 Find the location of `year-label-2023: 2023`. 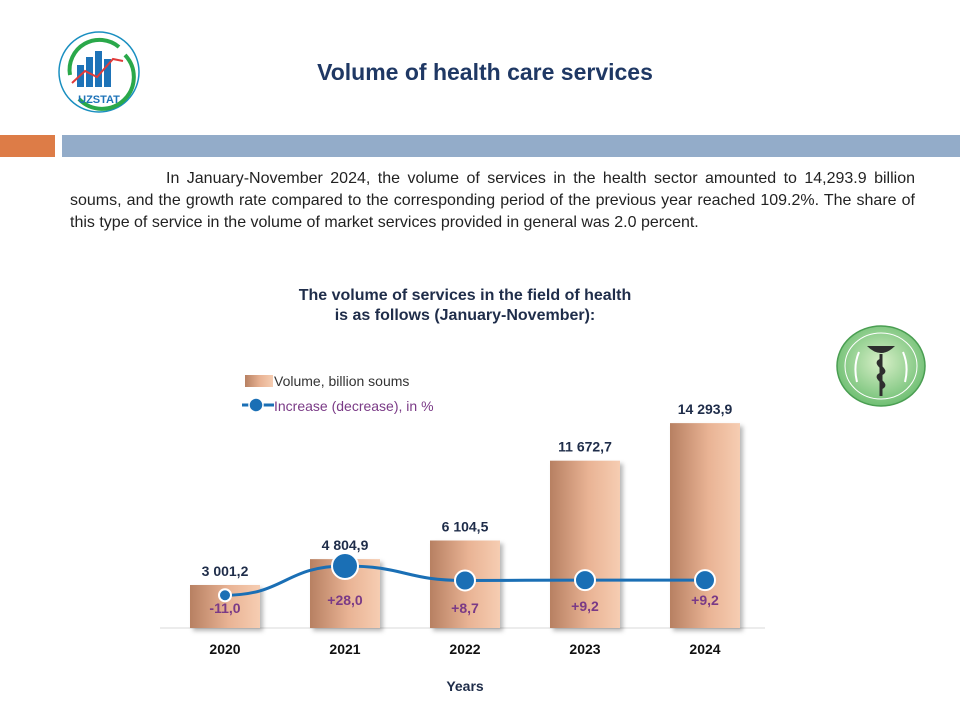

year-label-2023: 2023 is located at coordinates (584, 649).